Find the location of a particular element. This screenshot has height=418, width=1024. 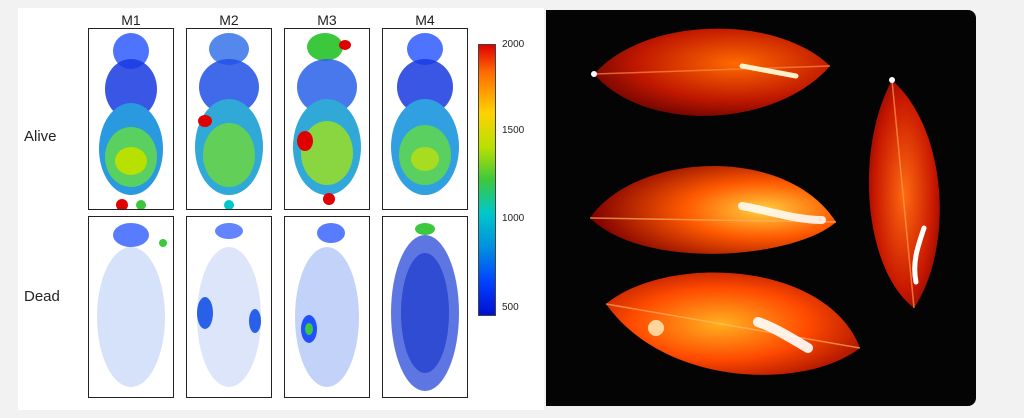

column-label-m1: M1 is located at coordinates (131, 20).